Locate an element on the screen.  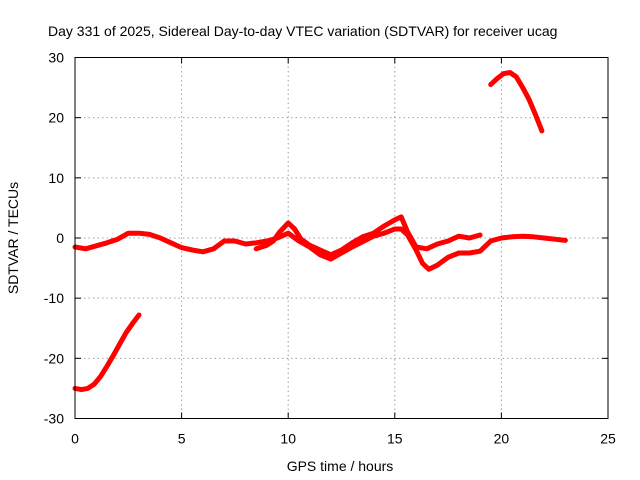
y-tick-label: 20 is located at coordinates (56, 118).